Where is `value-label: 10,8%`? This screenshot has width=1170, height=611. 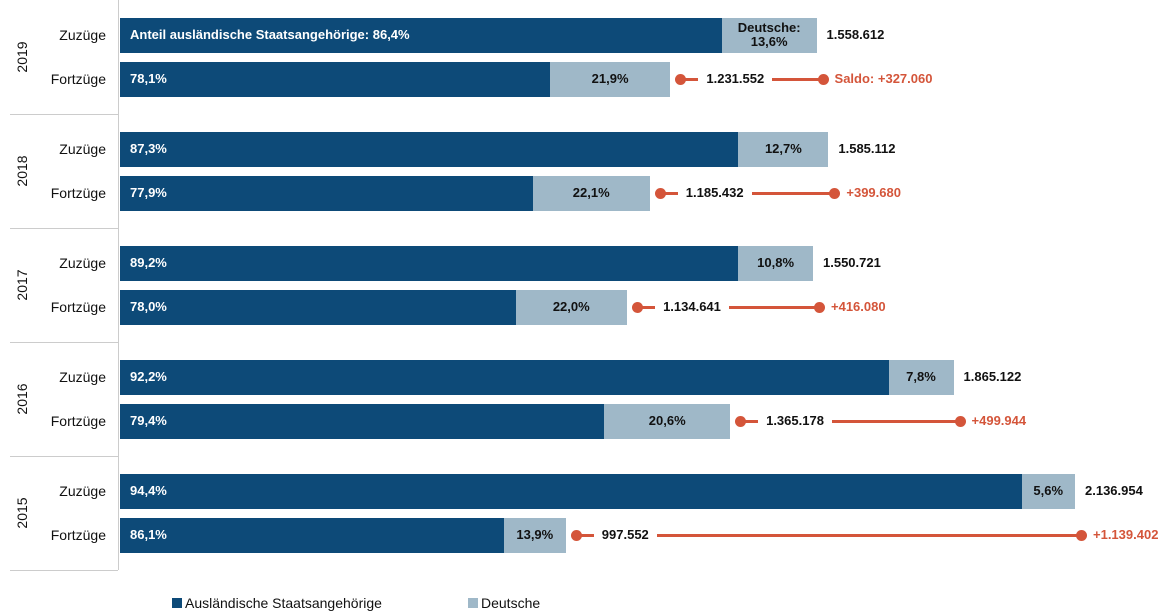 value-label: 10,8% is located at coordinates (776, 262).